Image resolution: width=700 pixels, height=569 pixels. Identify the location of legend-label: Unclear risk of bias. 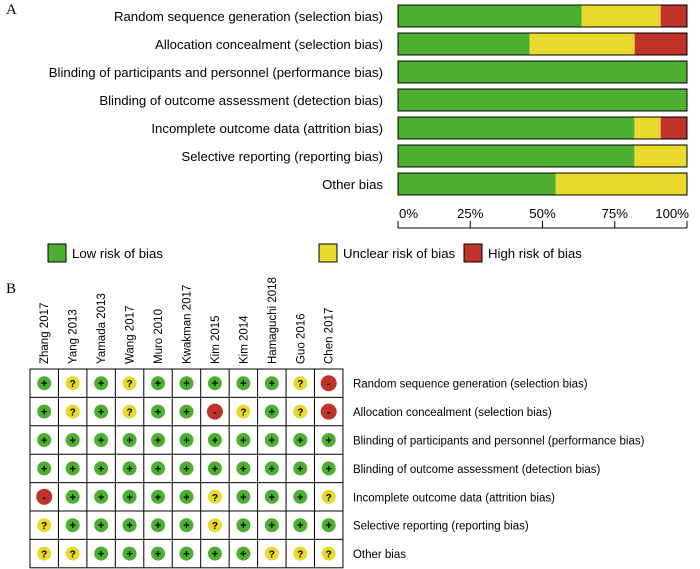
(399, 253).